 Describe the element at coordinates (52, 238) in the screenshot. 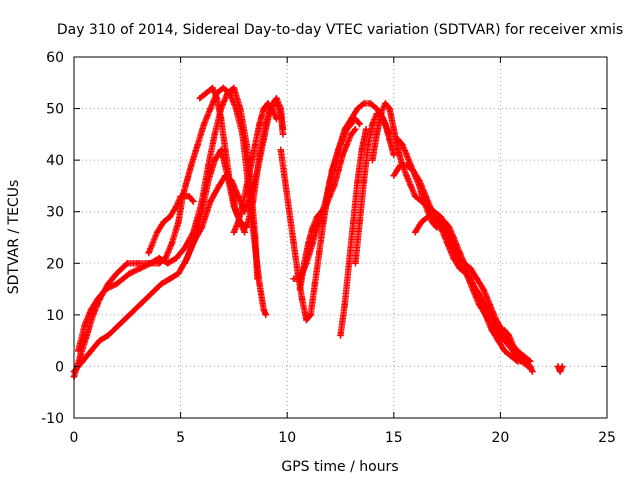

I see `y-tick-labels: -10 0 10 20 30 40 50 60` at that location.